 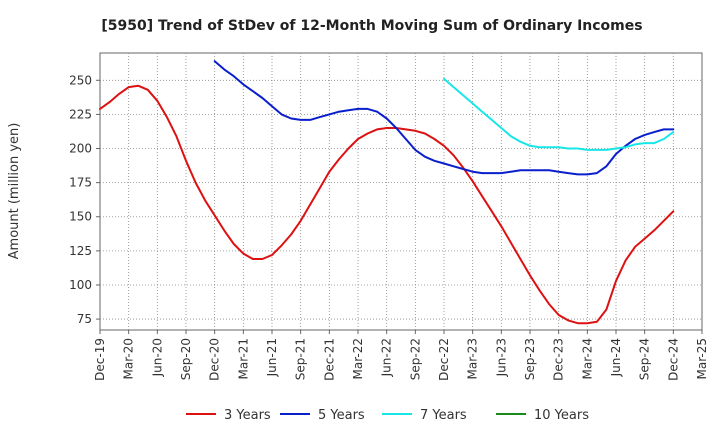 What do you see at coordinates (14, 191) in the screenshot?
I see `y-axis-label: Amount (million yen)` at bounding box center [14, 191].